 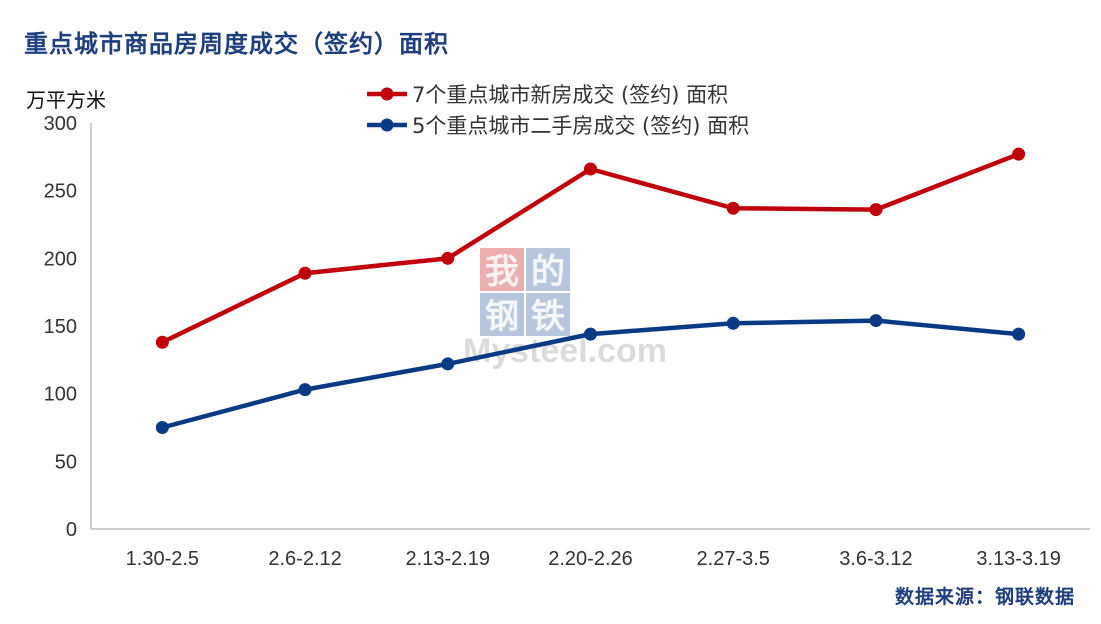 I want to click on mysteel-watermark: 我的钢 铁Mysteel.com, so click(x=565, y=309).